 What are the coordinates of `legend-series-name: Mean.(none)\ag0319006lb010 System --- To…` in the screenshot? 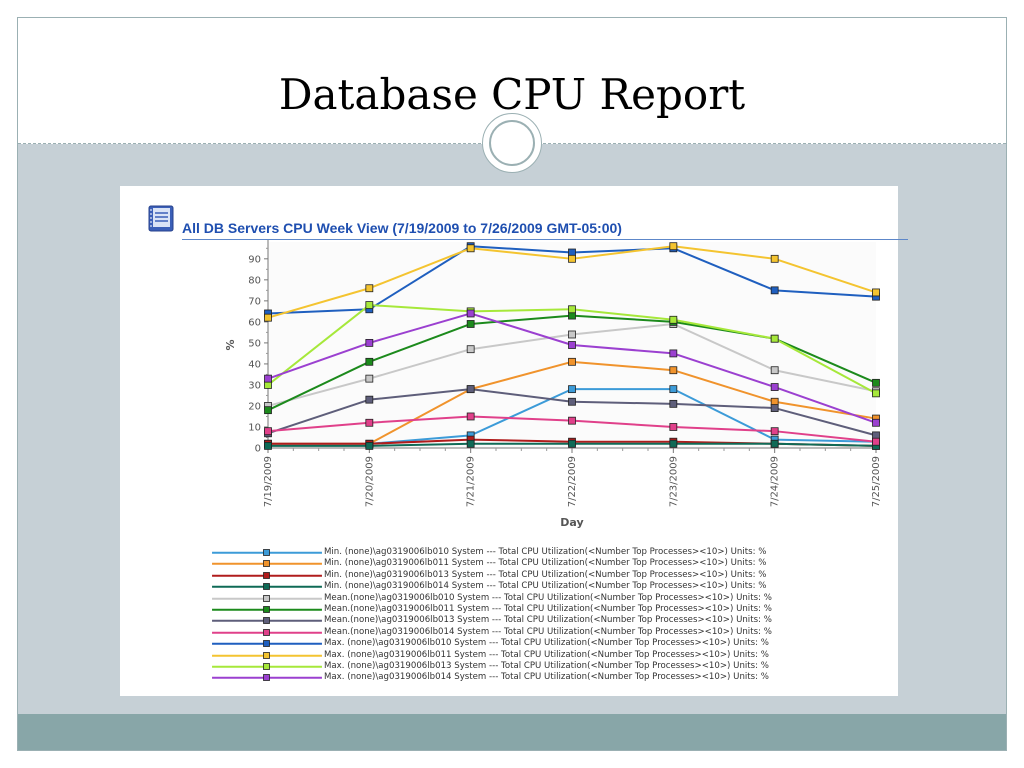 It's located at (529, 597).